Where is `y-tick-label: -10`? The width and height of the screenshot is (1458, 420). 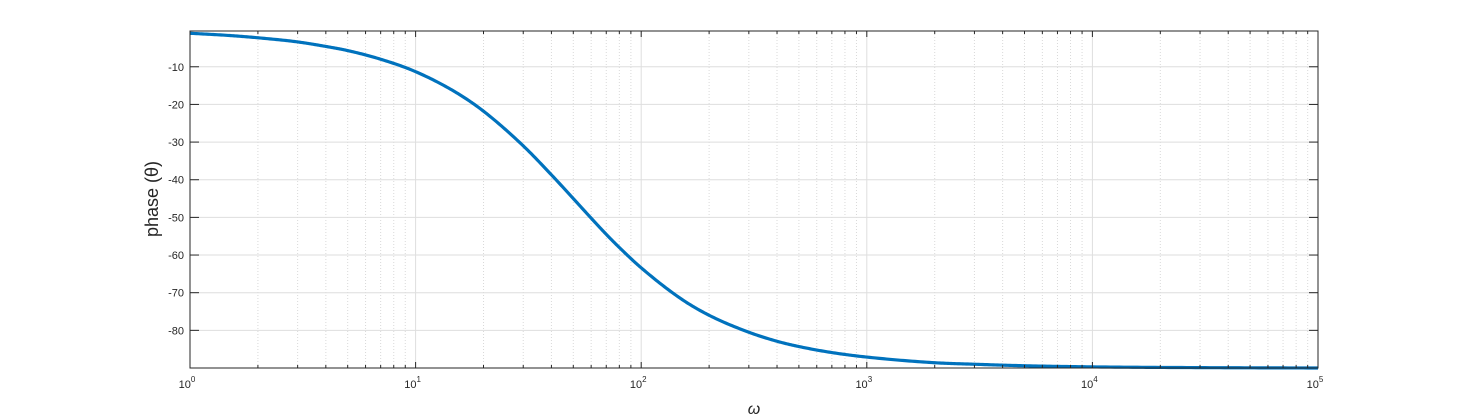 y-tick-label: -10 is located at coordinates (176, 68).